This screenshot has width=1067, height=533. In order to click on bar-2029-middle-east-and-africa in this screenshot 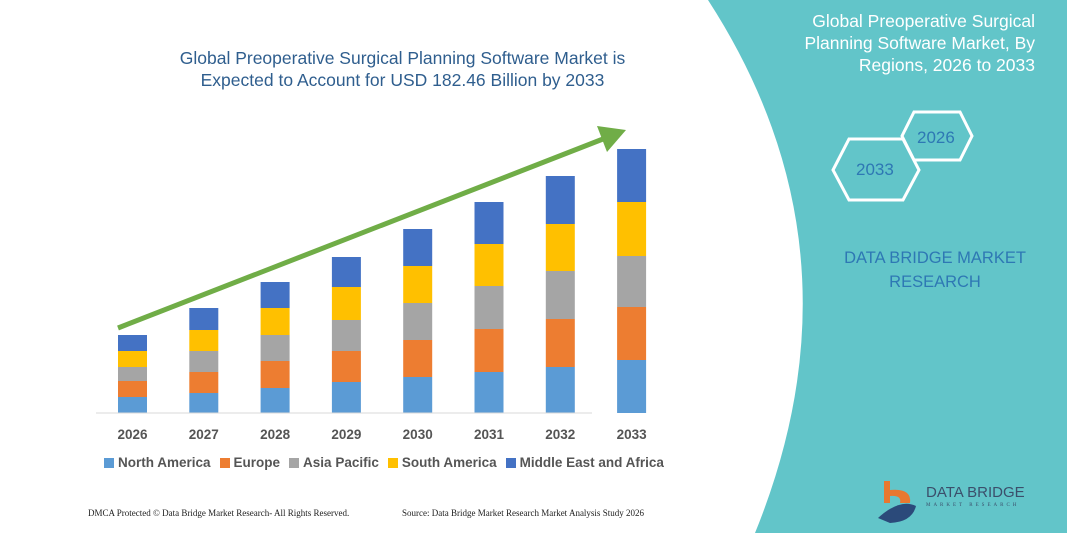, I will do `click(346, 272)`.